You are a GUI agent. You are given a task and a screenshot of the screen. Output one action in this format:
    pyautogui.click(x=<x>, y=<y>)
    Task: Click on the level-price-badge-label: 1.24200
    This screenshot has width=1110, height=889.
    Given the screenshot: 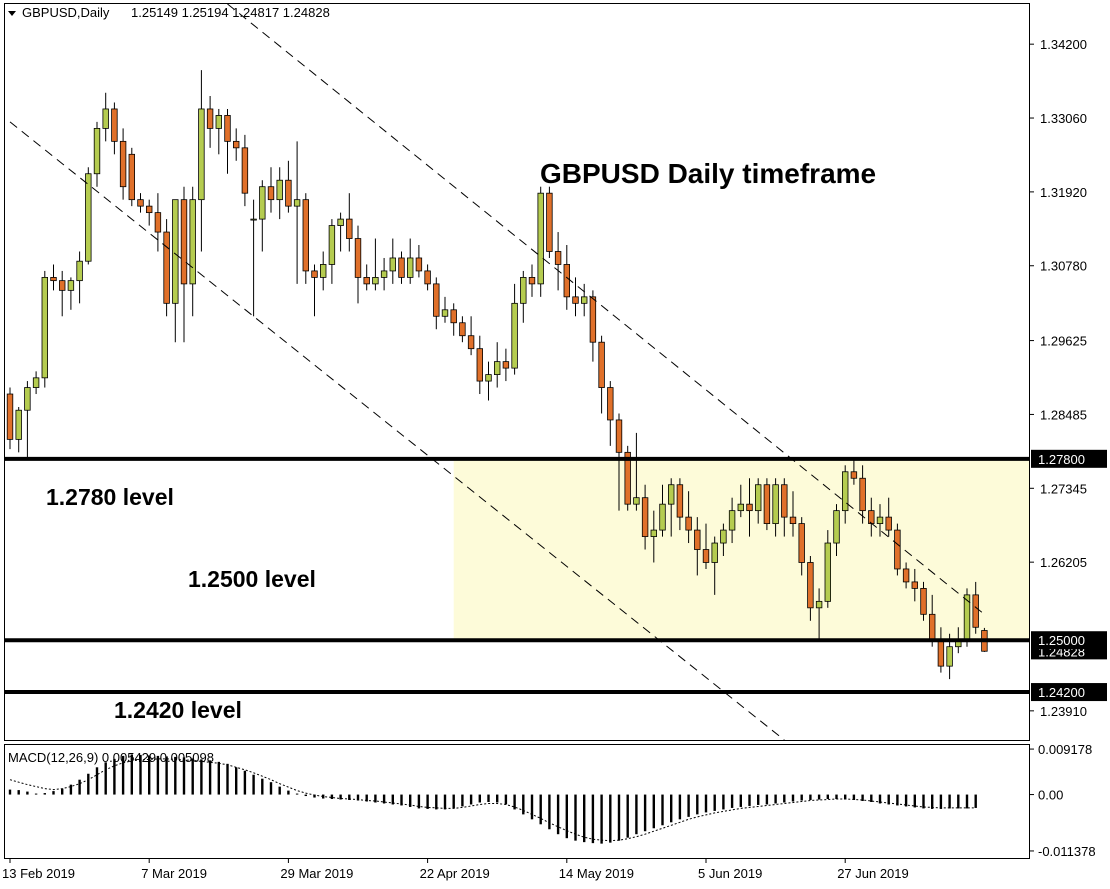 What is the action you would take?
    pyautogui.click(x=1061, y=692)
    